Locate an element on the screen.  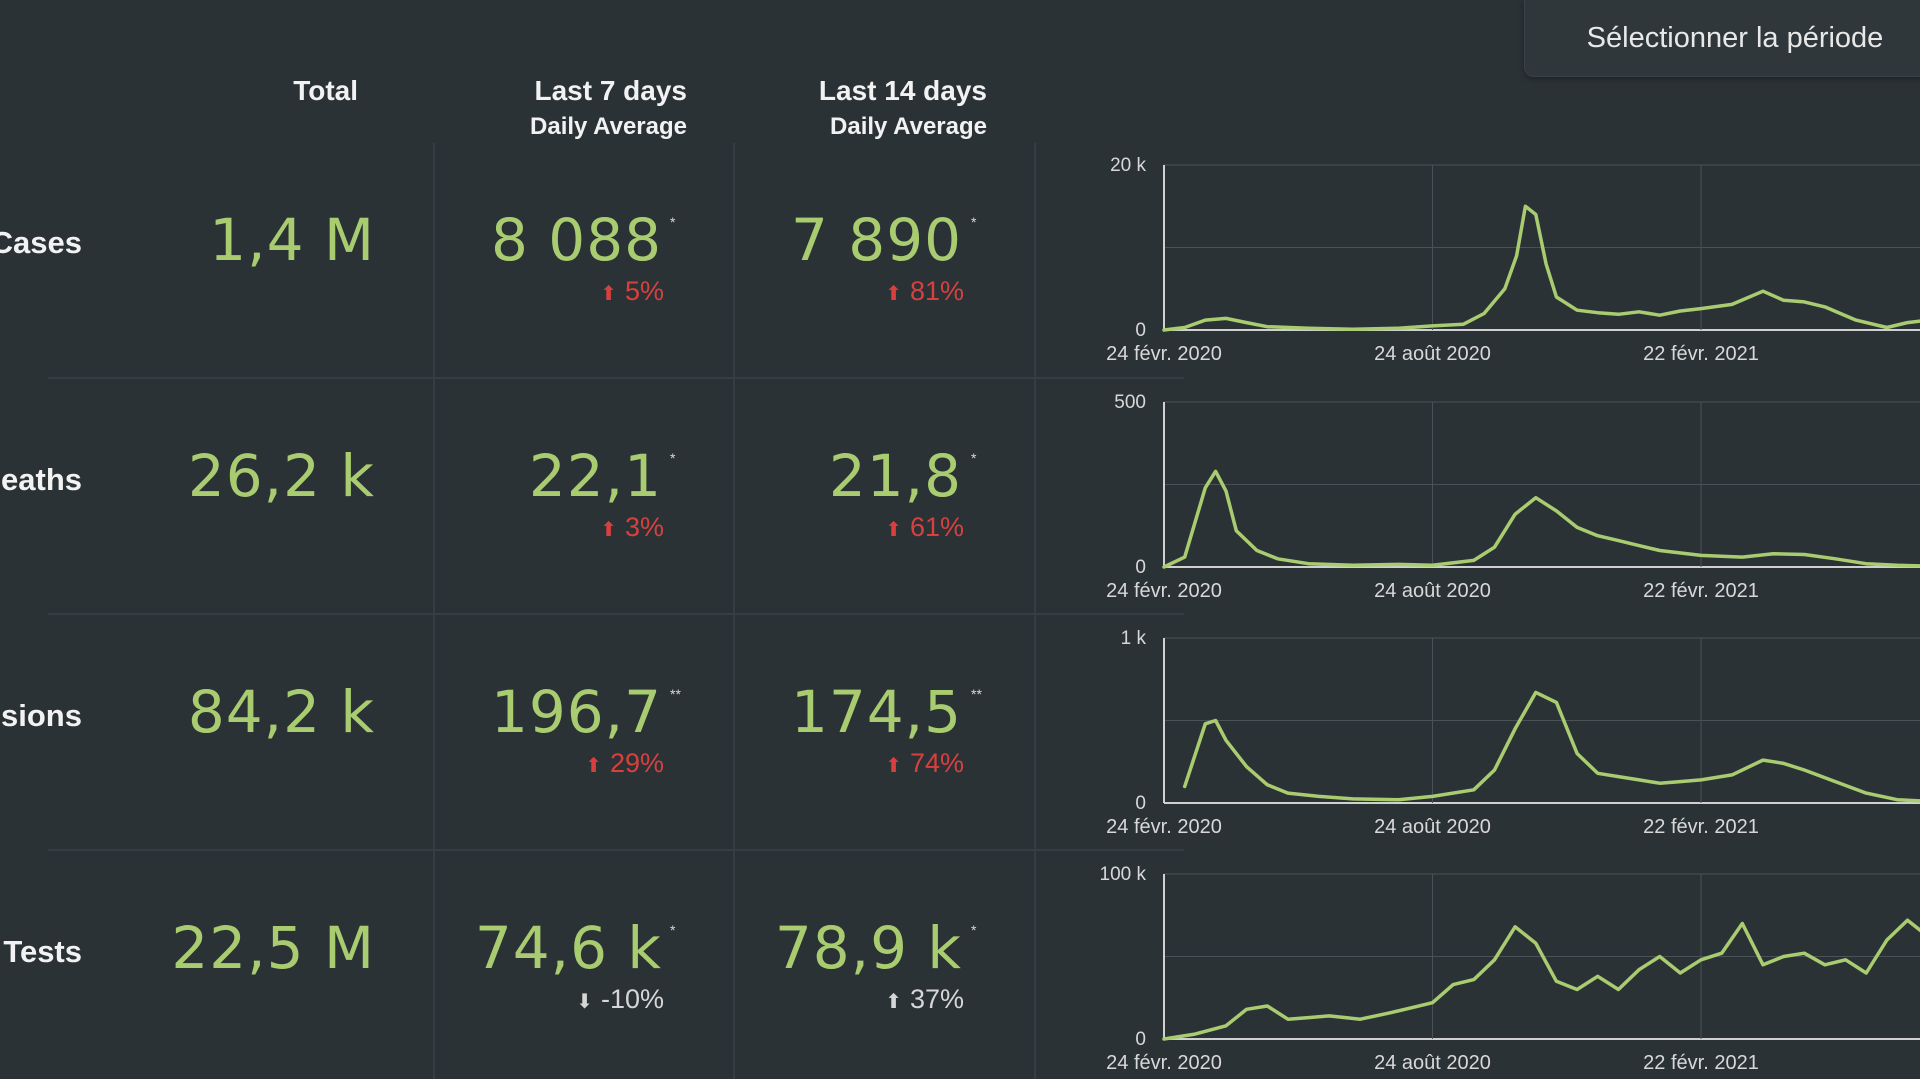
cases-avg7: 8 088 is located at coordinates (576, 240).